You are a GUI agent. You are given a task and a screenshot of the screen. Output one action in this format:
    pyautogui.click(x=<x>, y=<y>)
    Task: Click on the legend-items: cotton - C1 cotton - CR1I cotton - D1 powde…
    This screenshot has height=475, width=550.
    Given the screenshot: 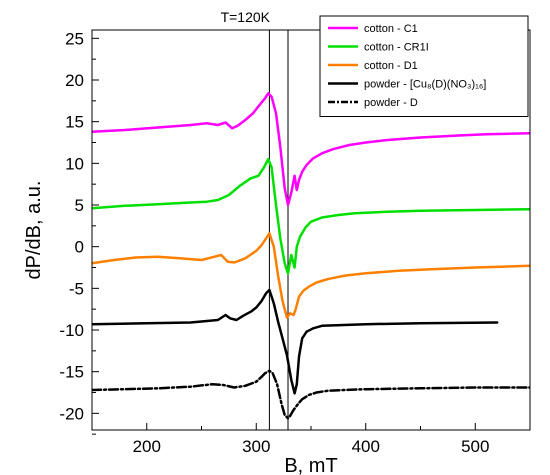 What is the action you would take?
    pyautogui.click(x=407, y=66)
    